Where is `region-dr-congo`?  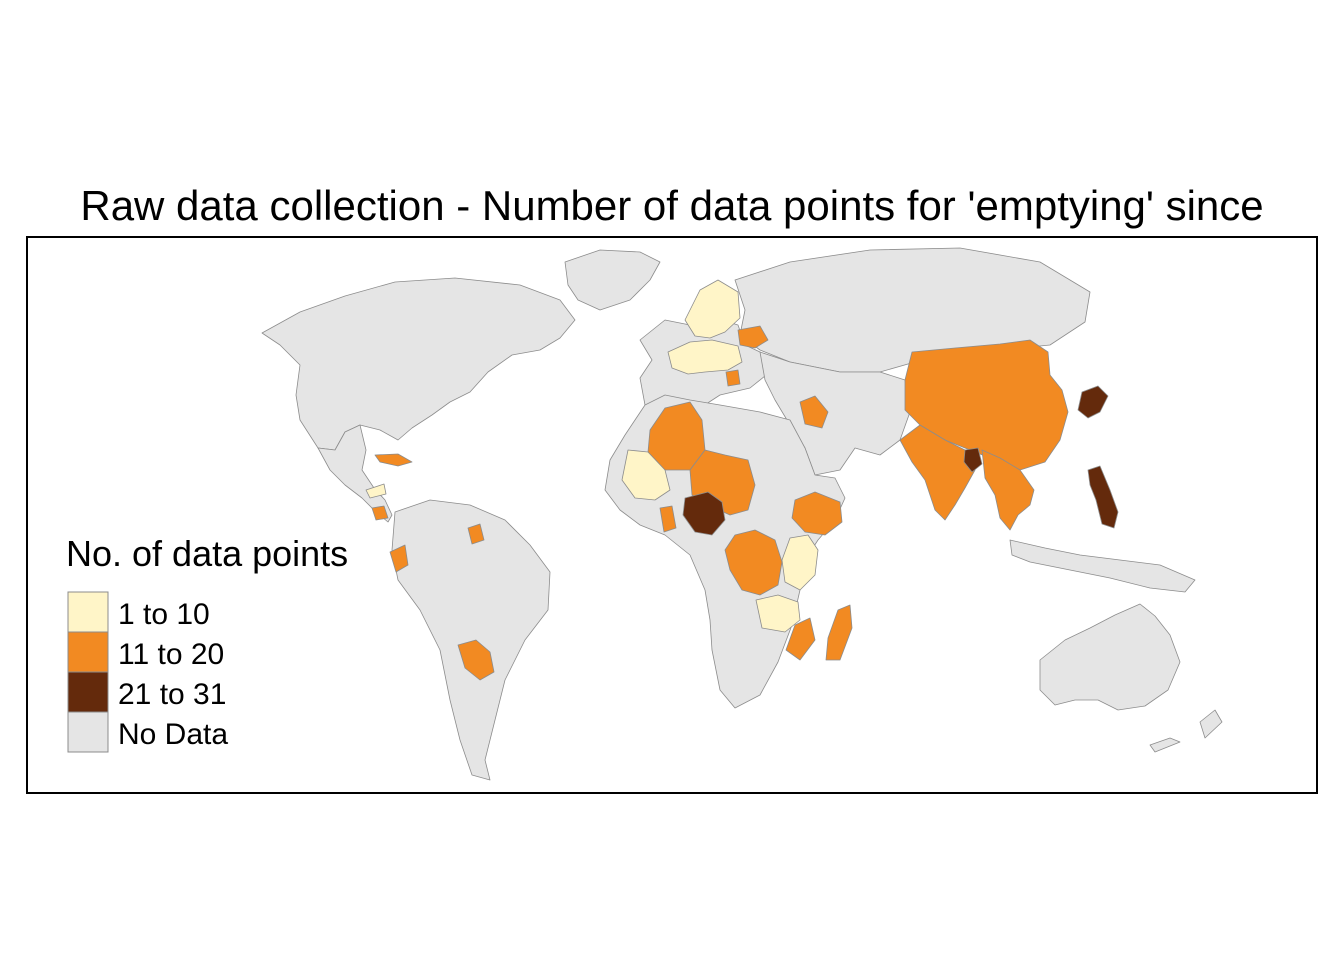
region-dr-congo is located at coordinates (753, 562).